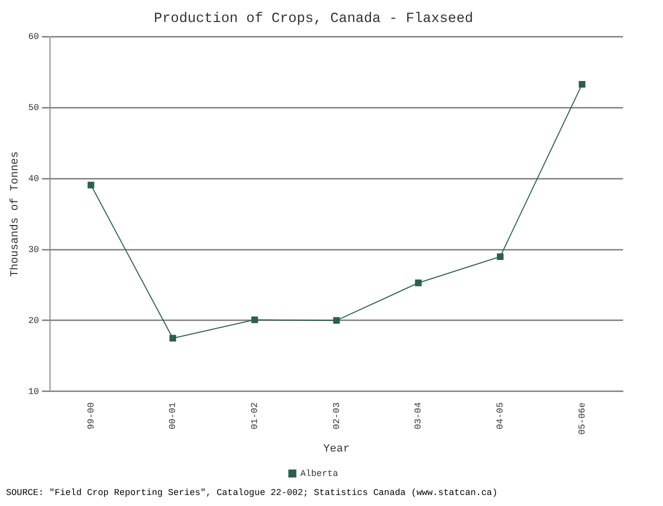  What do you see at coordinates (33, 391) in the screenshot?
I see `y-tick-label: 10` at bounding box center [33, 391].